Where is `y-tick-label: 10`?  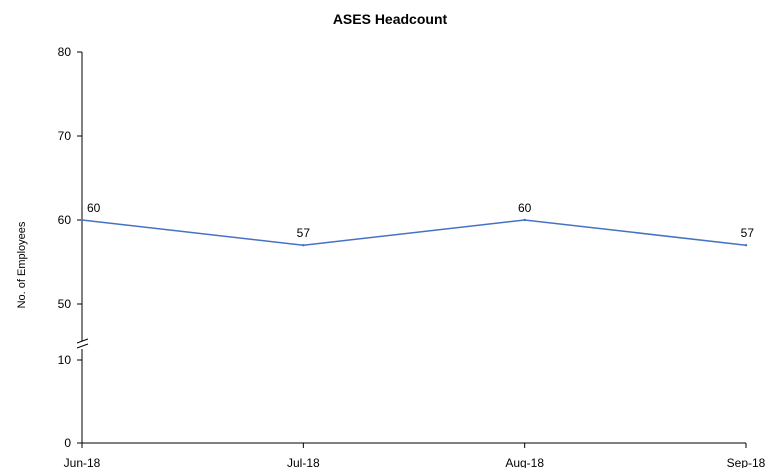
y-tick-label: 10 is located at coordinates (65, 360).